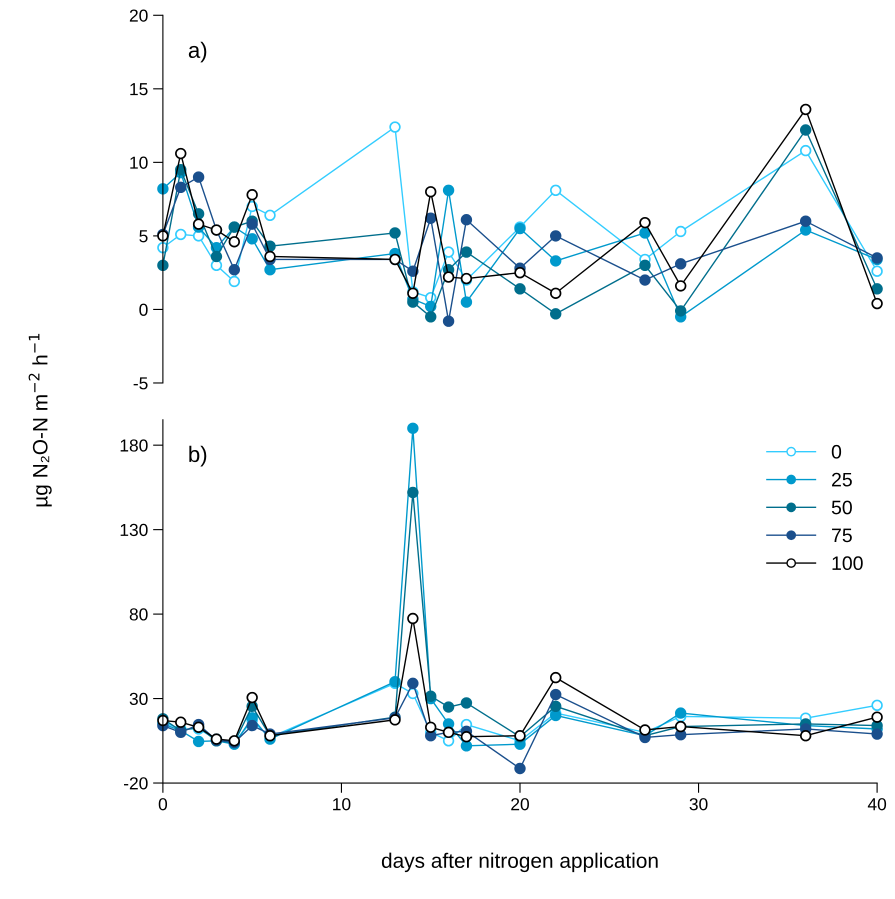 Image resolution: width=895 pixels, height=899 pixels. I want to click on y-tick-label: -5, so click(141, 383).